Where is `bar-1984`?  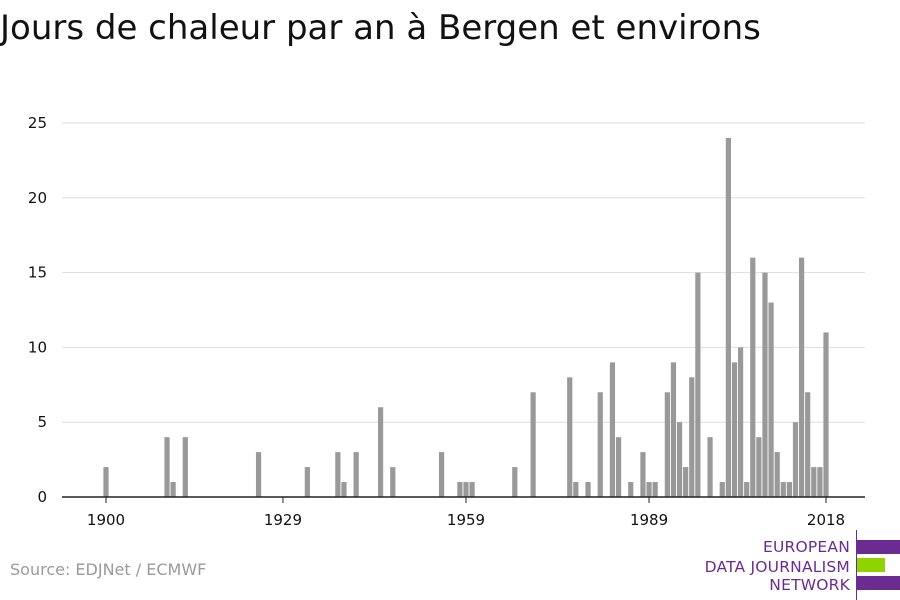 bar-1984 is located at coordinates (618, 467).